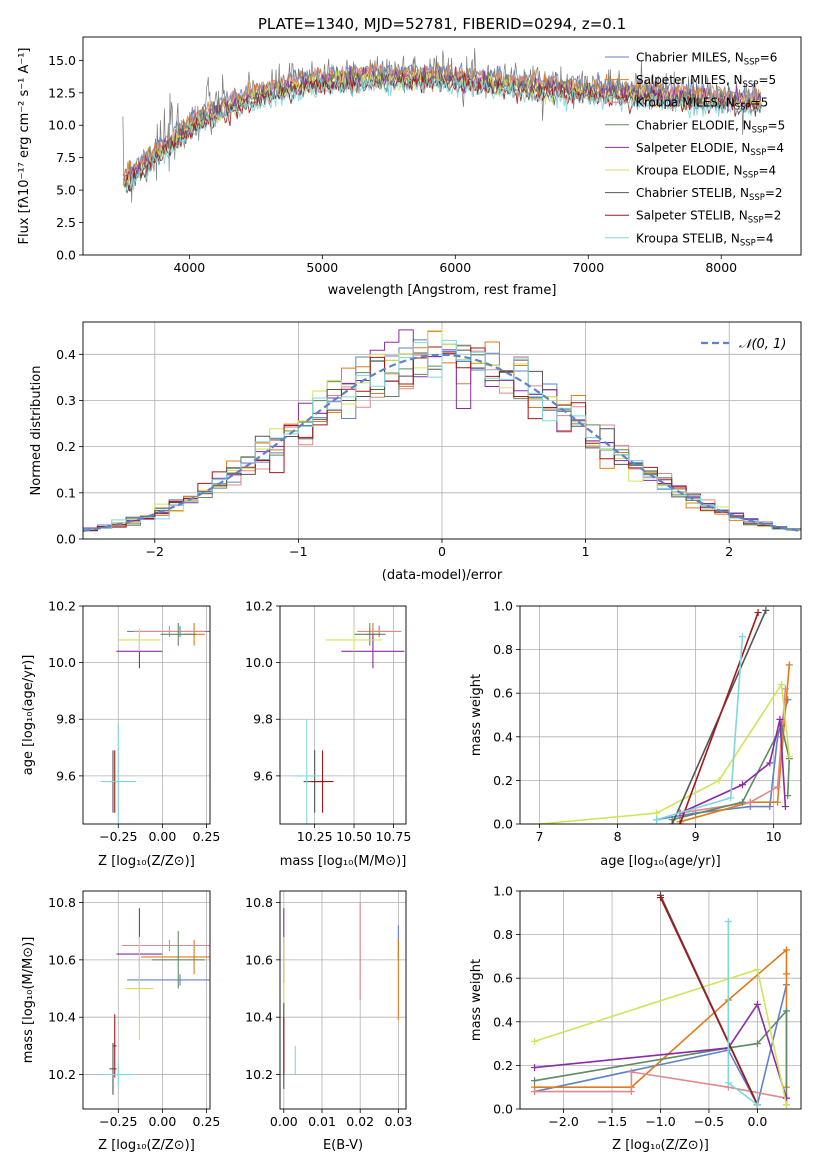  What do you see at coordinates (612, 1121) in the screenshot?
I see `x-tick-label: −1.5` at bounding box center [612, 1121].